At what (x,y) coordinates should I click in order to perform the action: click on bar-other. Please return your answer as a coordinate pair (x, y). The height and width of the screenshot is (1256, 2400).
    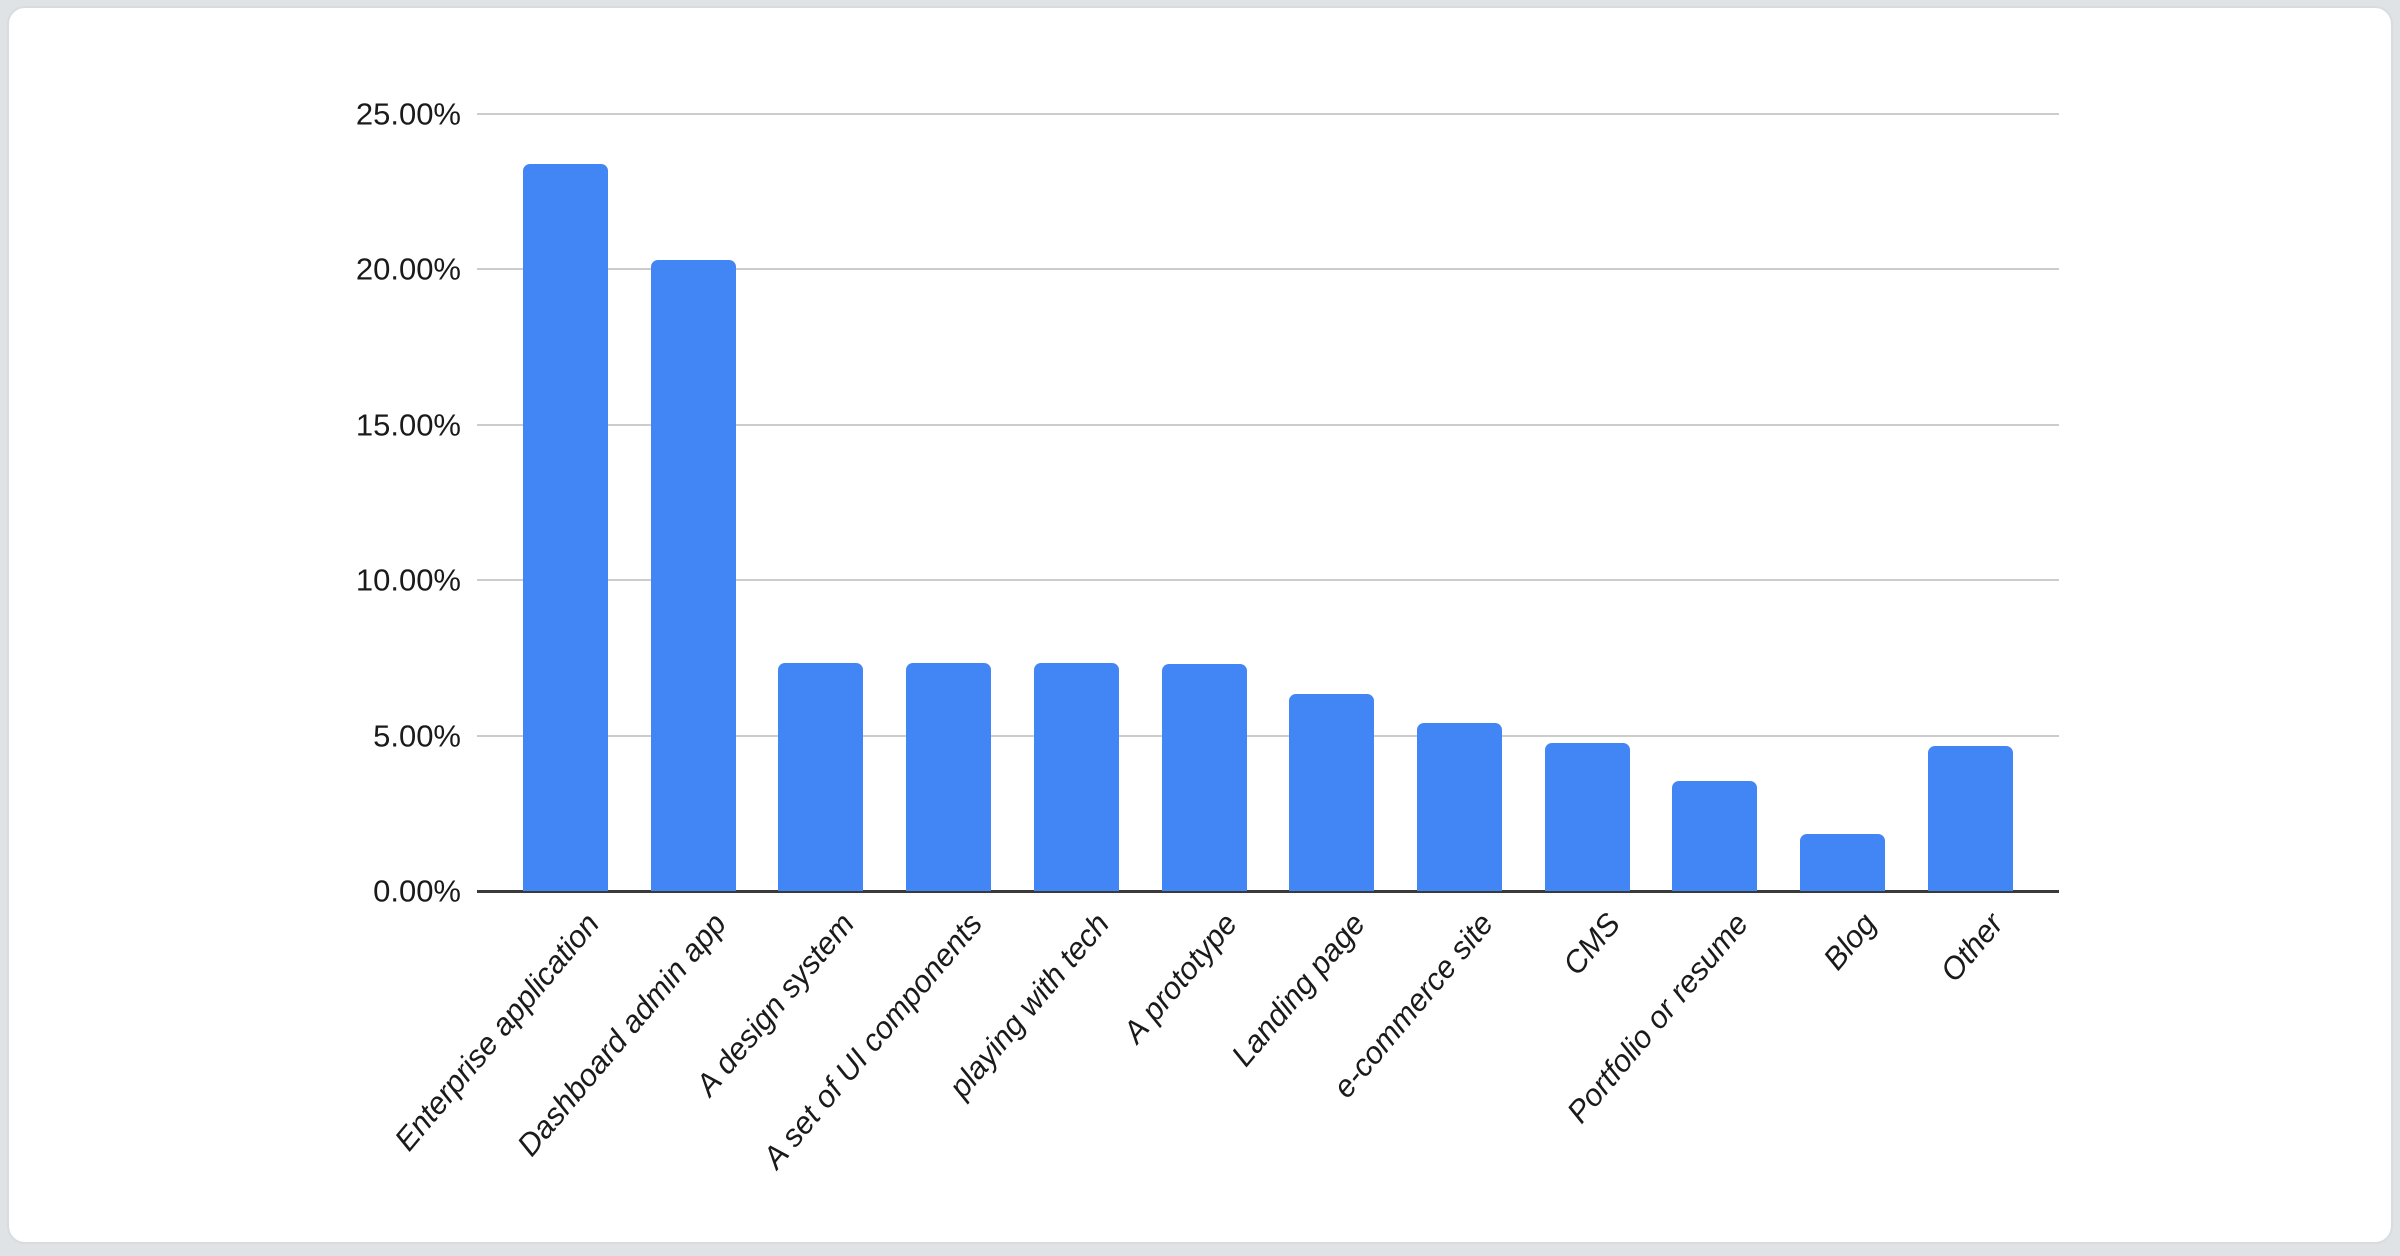
    Looking at the image, I should click on (1970, 818).